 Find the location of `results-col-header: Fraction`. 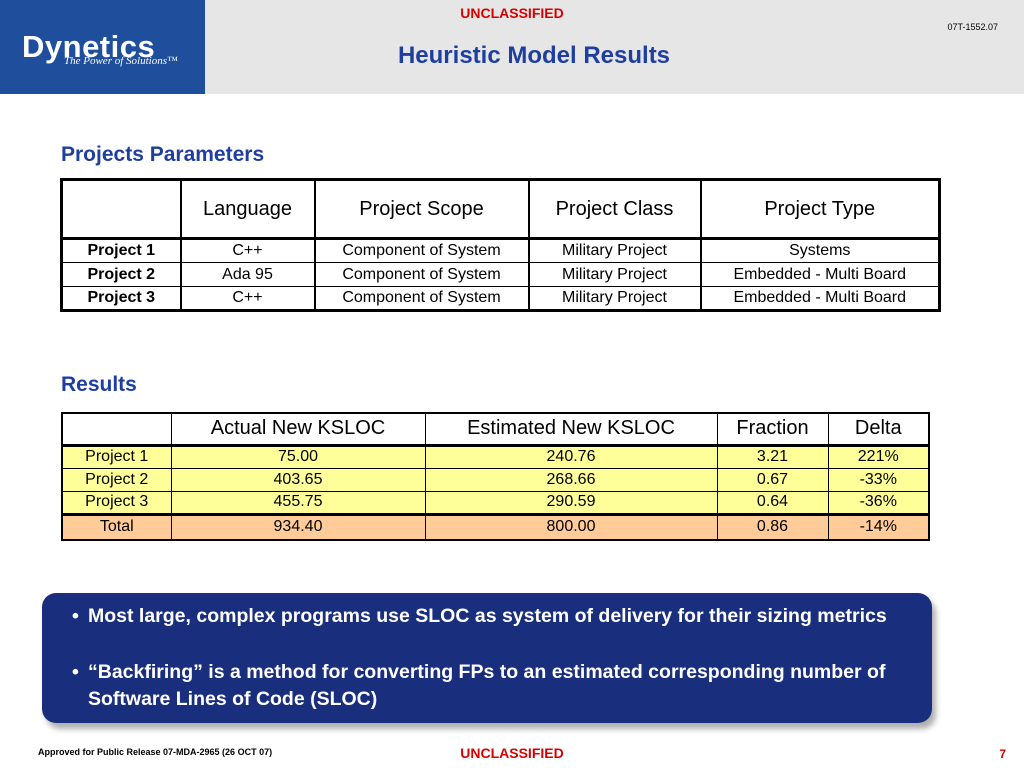

results-col-header: Fraction is located at coordinates (772, 429).